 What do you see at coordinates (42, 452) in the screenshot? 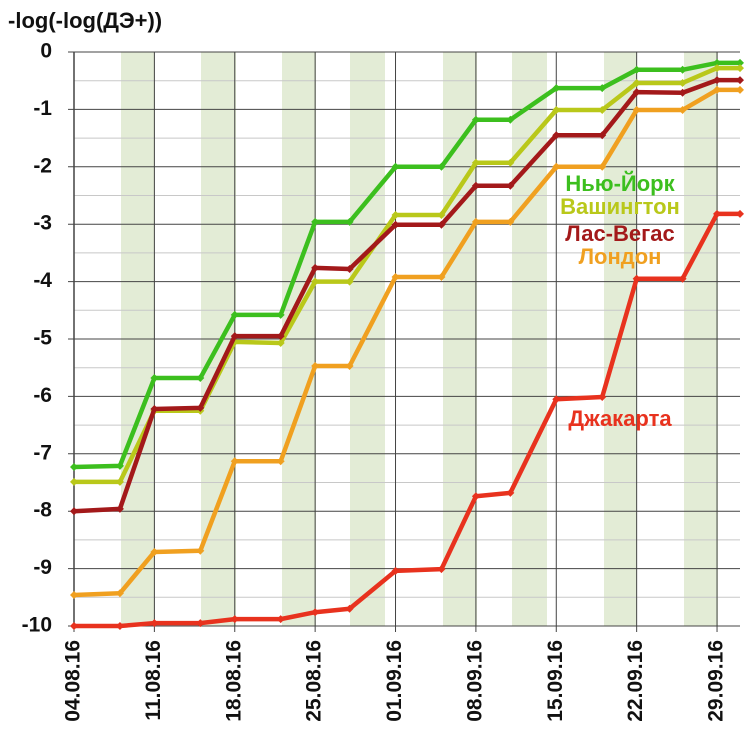
I see `y-tick-label: -7` at bounding box center [42, 452].